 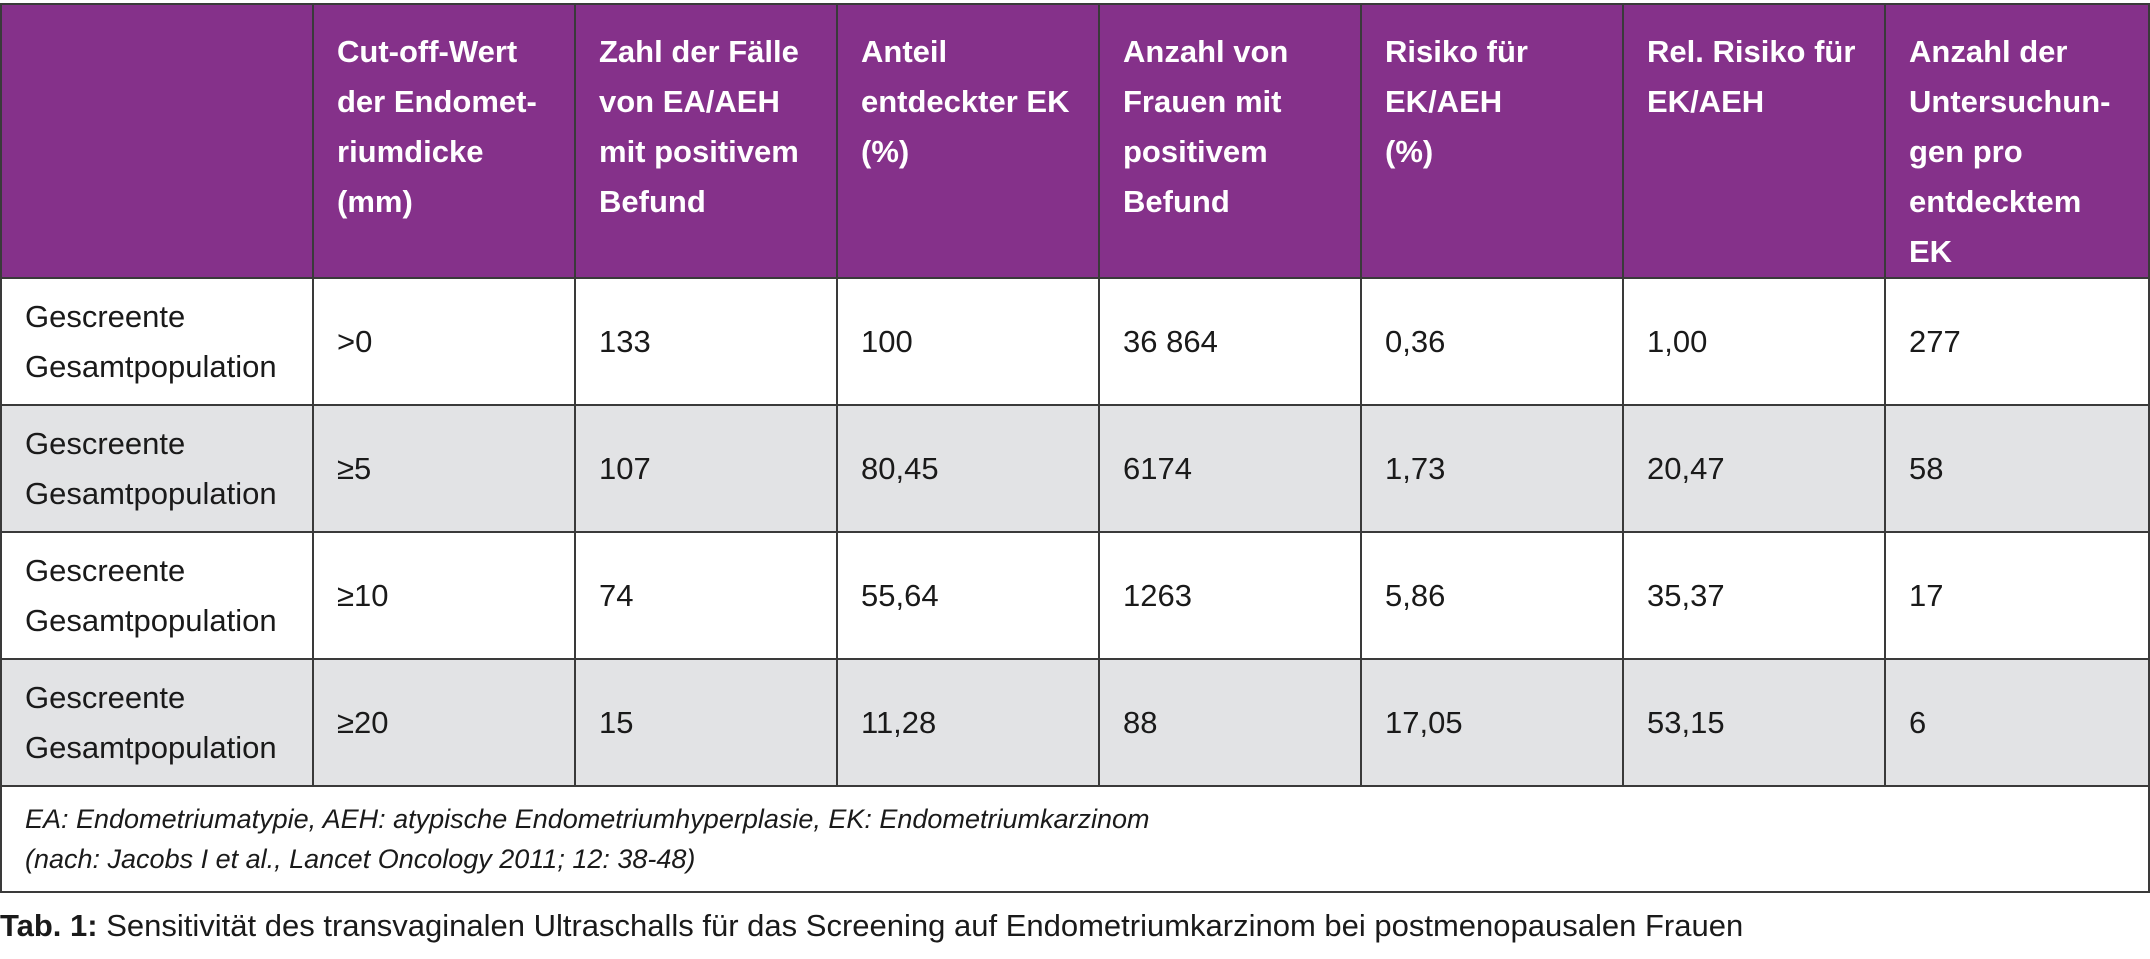 I want to click on cell-exams-per-case: 6, so click(x=2017, y=722).